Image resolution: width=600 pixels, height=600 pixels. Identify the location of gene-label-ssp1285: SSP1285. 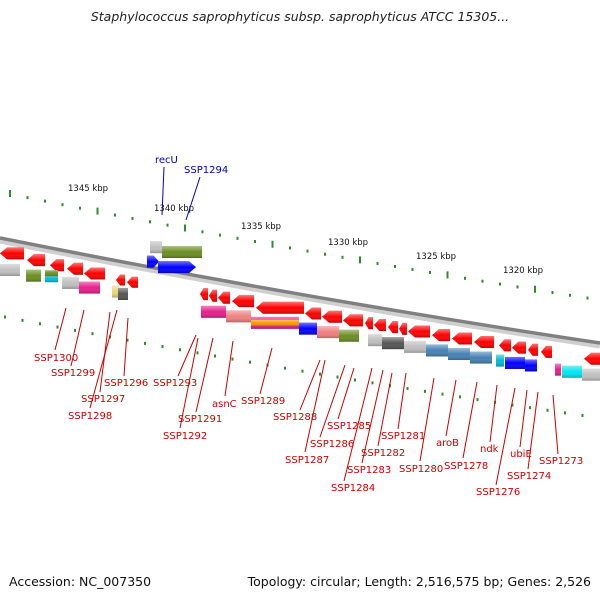
(349, 426).